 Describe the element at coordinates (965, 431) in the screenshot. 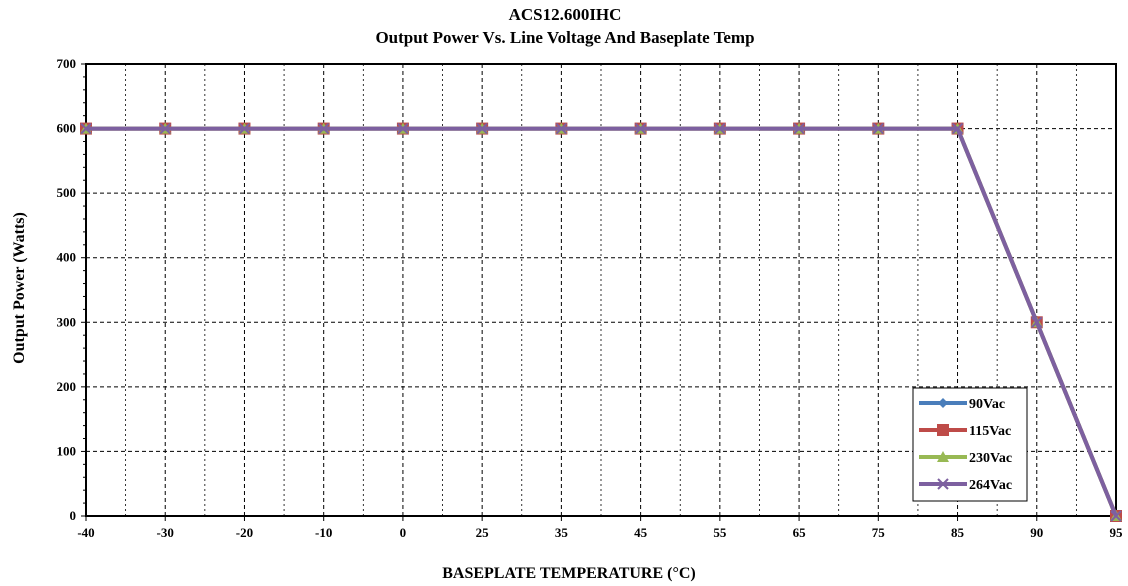

I see `legend-item: 115Vac` at that location.